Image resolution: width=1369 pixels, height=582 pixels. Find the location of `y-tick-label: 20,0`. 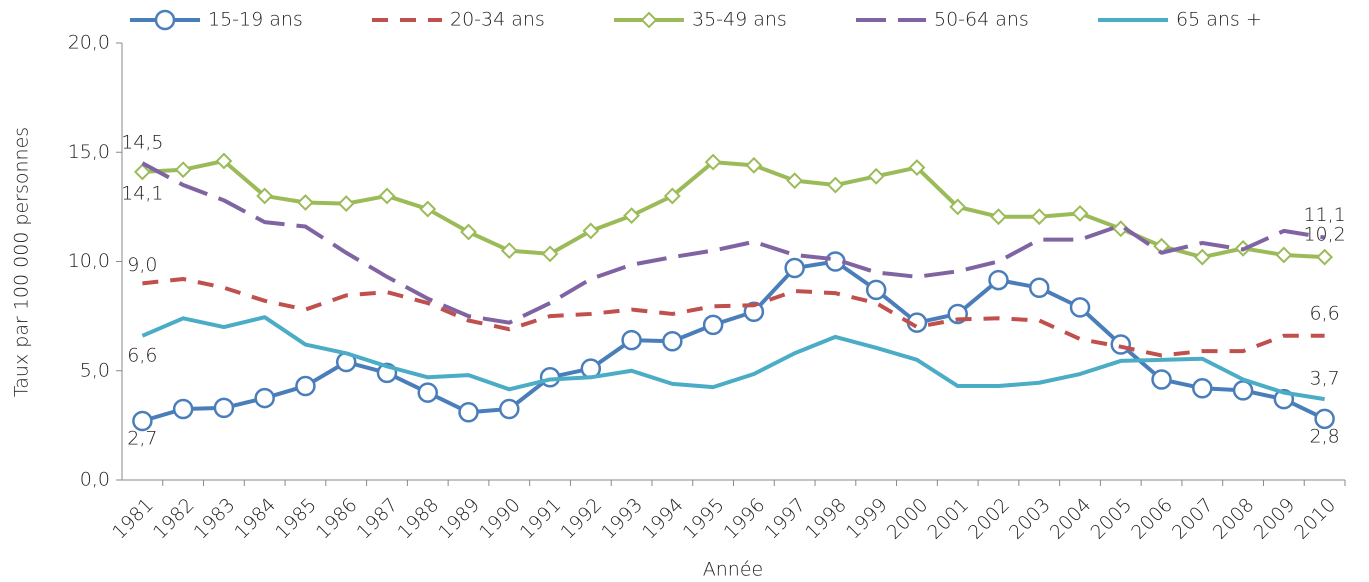

y-tick-label: 20,0 is located at coordinates (89, 43).